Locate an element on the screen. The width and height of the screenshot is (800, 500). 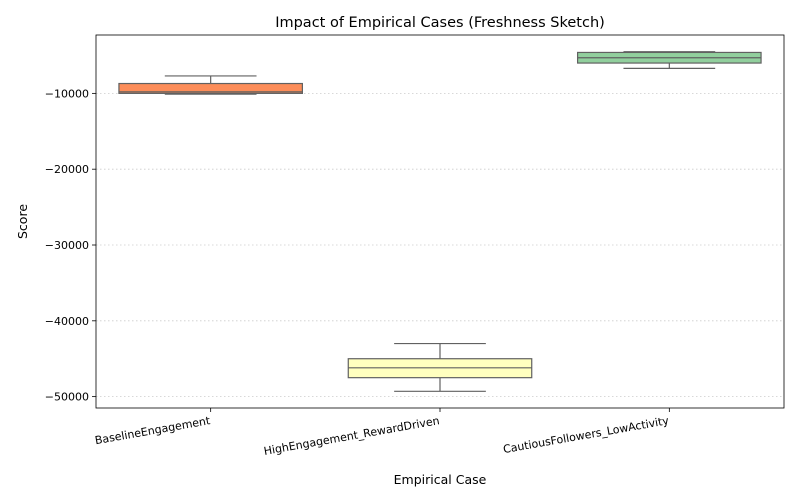
y-tick-label: −10000 is located at coordinates (67, 93).